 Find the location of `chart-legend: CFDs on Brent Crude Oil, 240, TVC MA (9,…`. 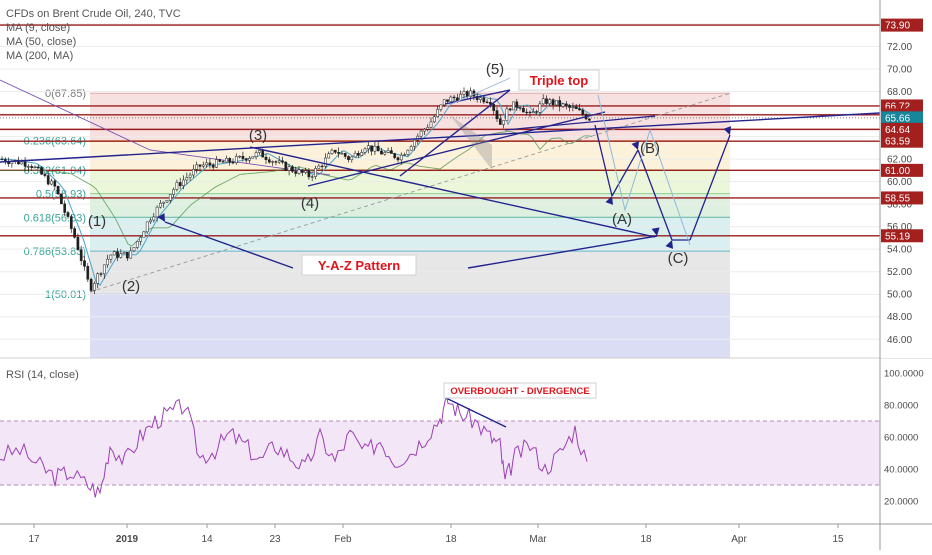

chart-legend: CFDs on Brent Crude Oil, 240, TVC MA (9,… is located at coordinates (93, 194).